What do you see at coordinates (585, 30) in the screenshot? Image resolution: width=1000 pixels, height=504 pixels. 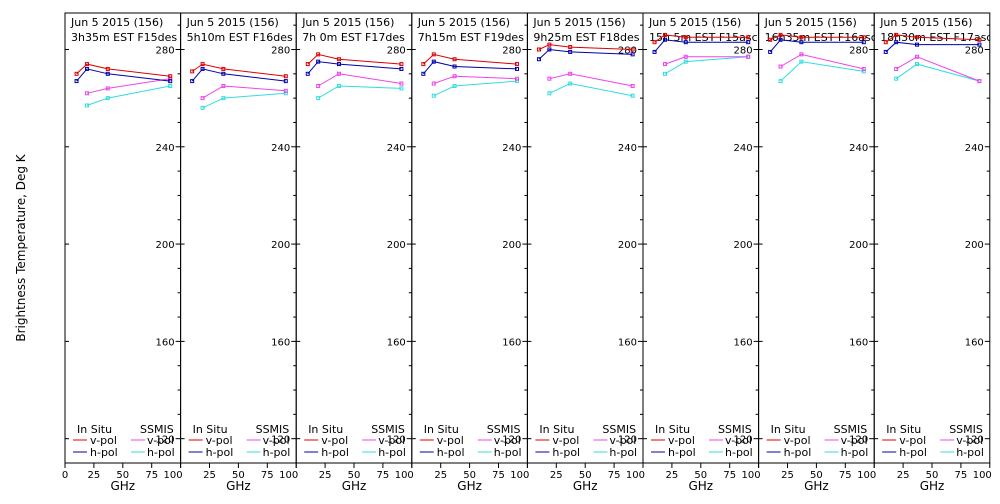 I see `panel-titles: Jun 5 2015 (156) 9h25m EST F18des` at bounding box center [585, 30].